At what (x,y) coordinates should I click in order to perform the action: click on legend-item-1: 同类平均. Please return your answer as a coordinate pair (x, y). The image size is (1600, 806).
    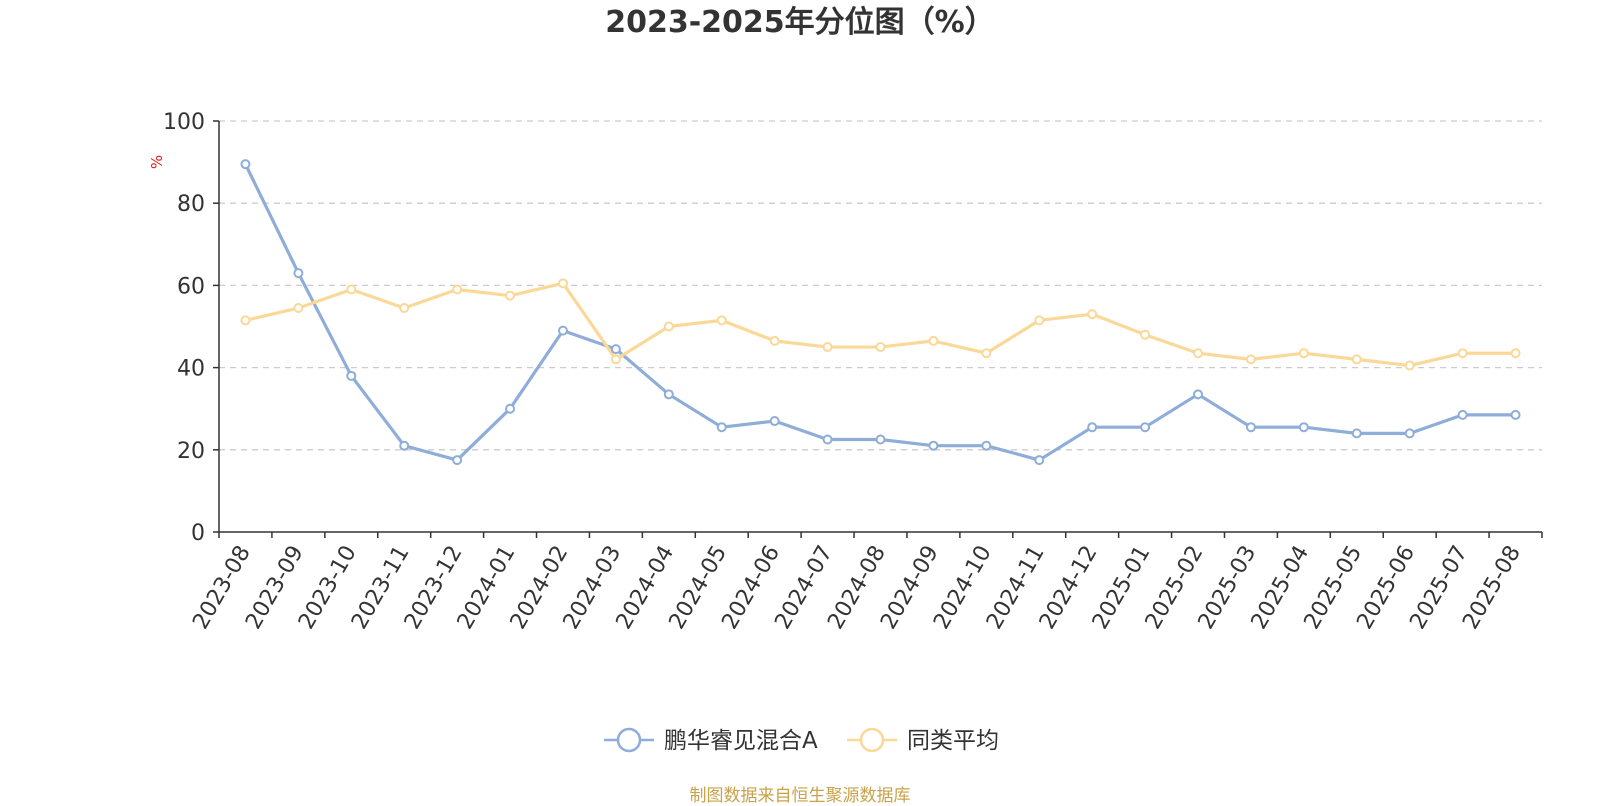
    Looking at the image, I should click on (923, 740).